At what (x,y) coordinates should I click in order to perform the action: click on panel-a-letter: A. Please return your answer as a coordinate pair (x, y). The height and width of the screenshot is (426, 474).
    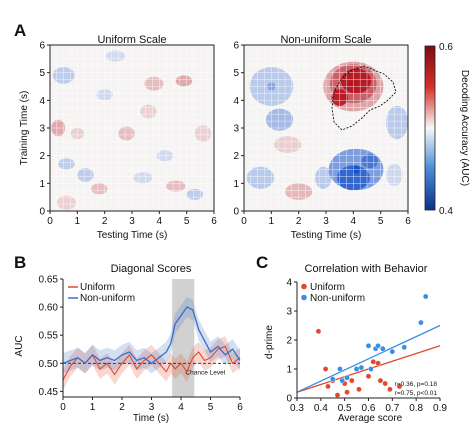
    Looking at the image, I should click on (20, 30).